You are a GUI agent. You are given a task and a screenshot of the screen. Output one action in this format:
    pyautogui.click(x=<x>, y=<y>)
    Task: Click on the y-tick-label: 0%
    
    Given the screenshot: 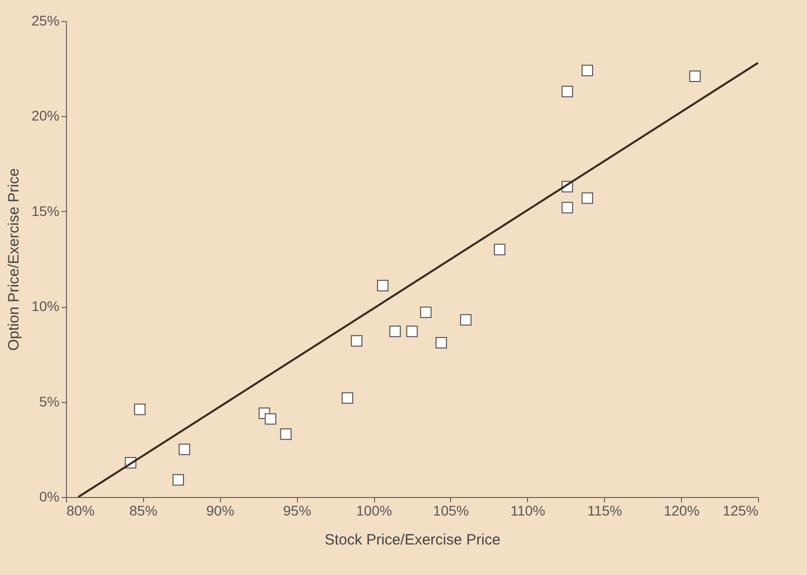 What is the action you would take?
    pyautogui.click(x=49, y=496)
    